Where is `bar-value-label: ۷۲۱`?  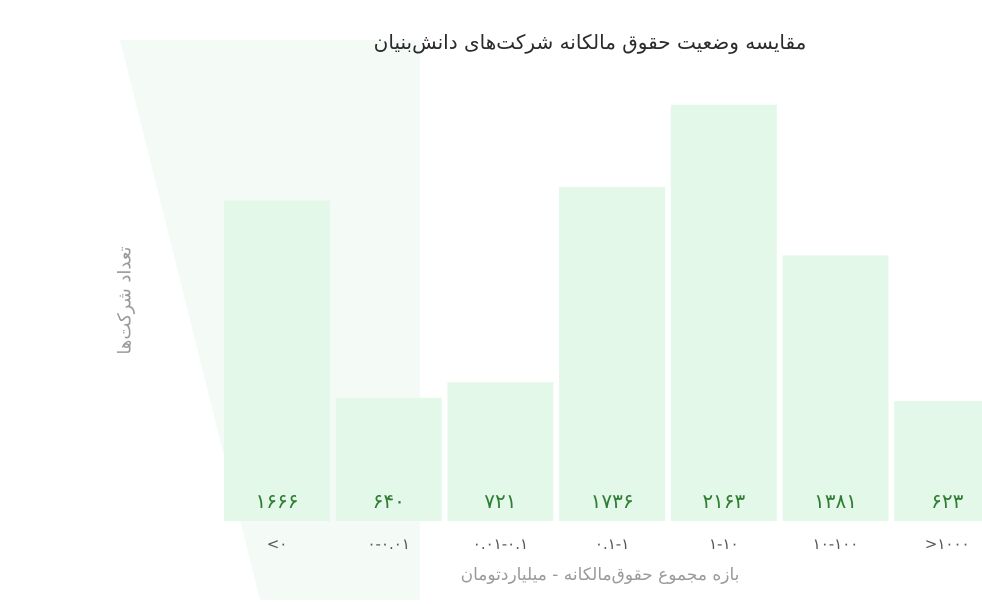
bar-value-label: ۷۲۱ is located at coordinates (500, 501).